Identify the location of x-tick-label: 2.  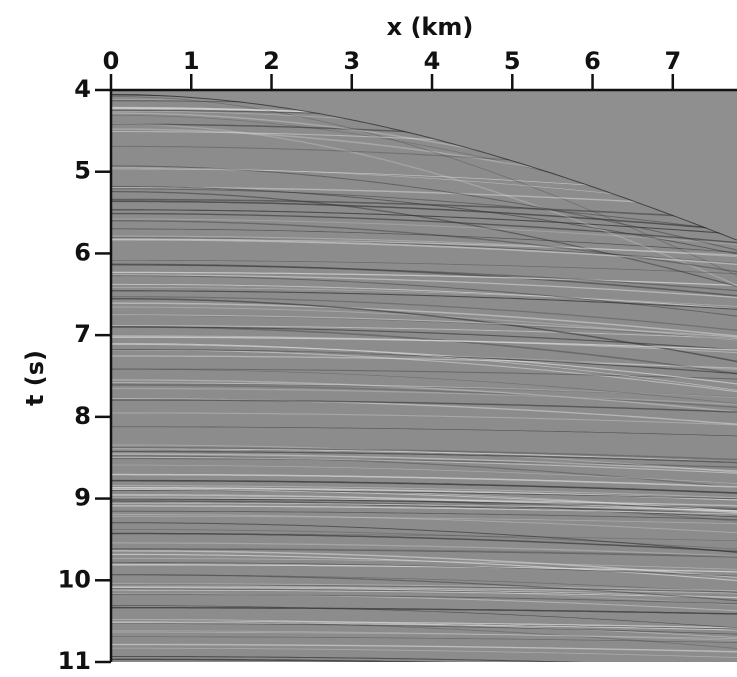
(271, 61).